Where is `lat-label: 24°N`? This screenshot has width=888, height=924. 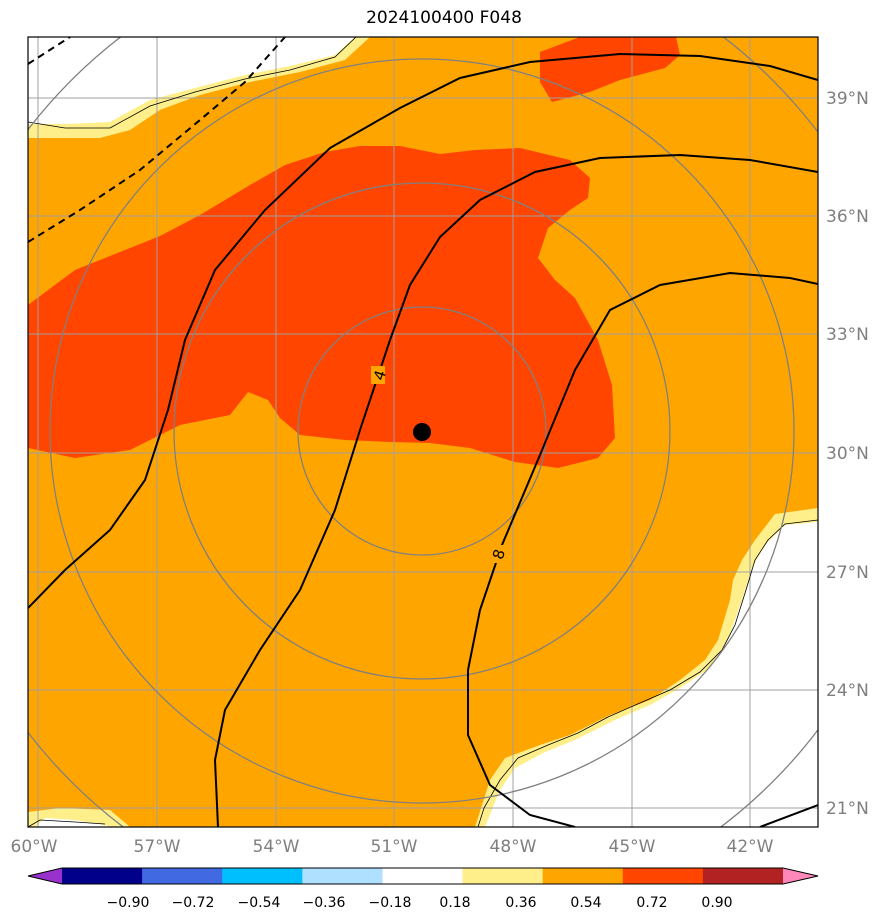
lat-label: 24°N is located at coordinates (847, 691).